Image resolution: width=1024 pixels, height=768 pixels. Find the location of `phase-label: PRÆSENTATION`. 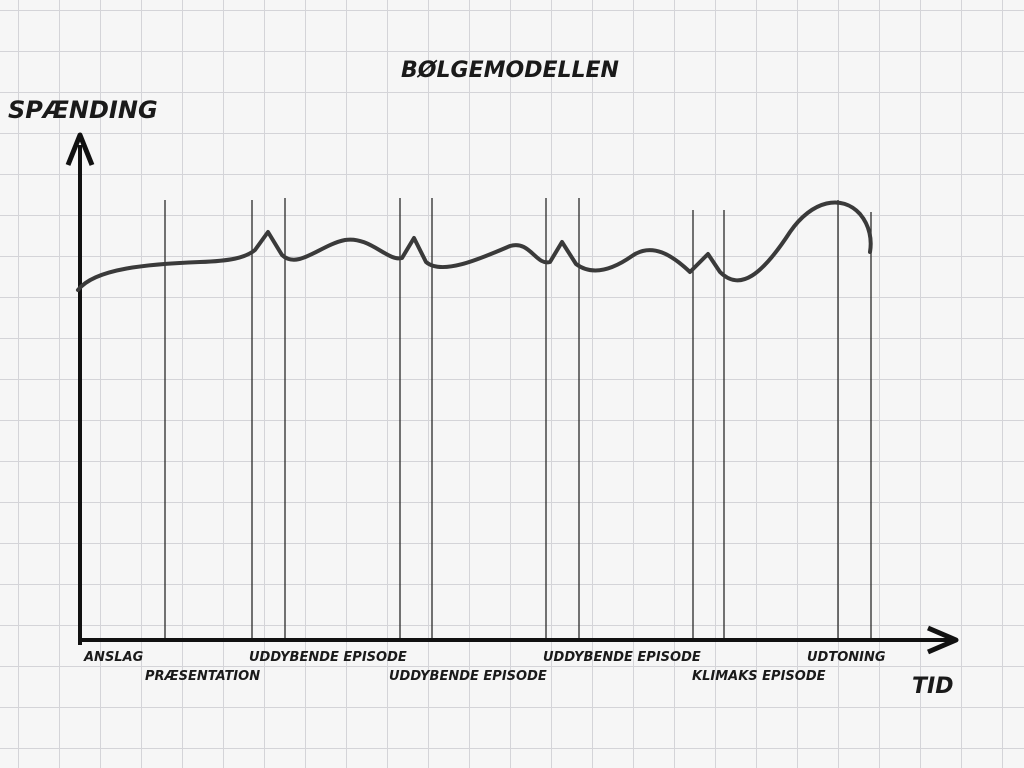

phase-label: PRÆSENTATION is located at coordinates (202, 676).